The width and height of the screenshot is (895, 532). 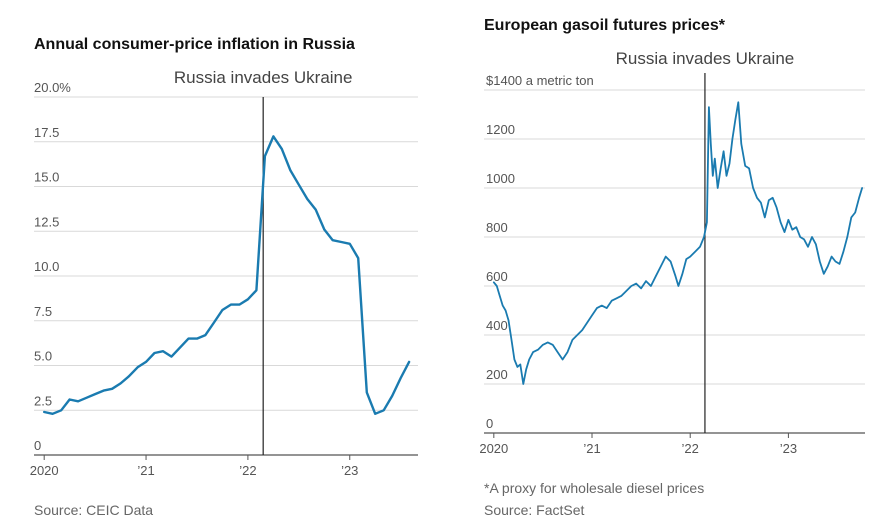 I want to click on gasoil-y-tick-label: $1400 a metric ton, so click(x=540, y=80).